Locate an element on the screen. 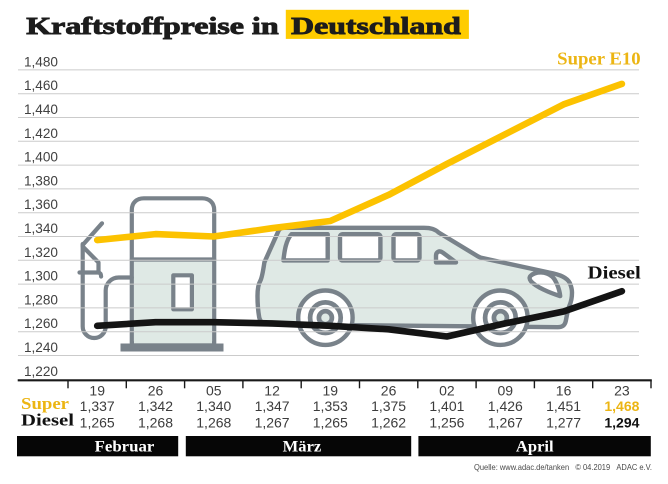 The image size is (668, 484). svg-text: 1,240 is located at coordinates (41, 347).